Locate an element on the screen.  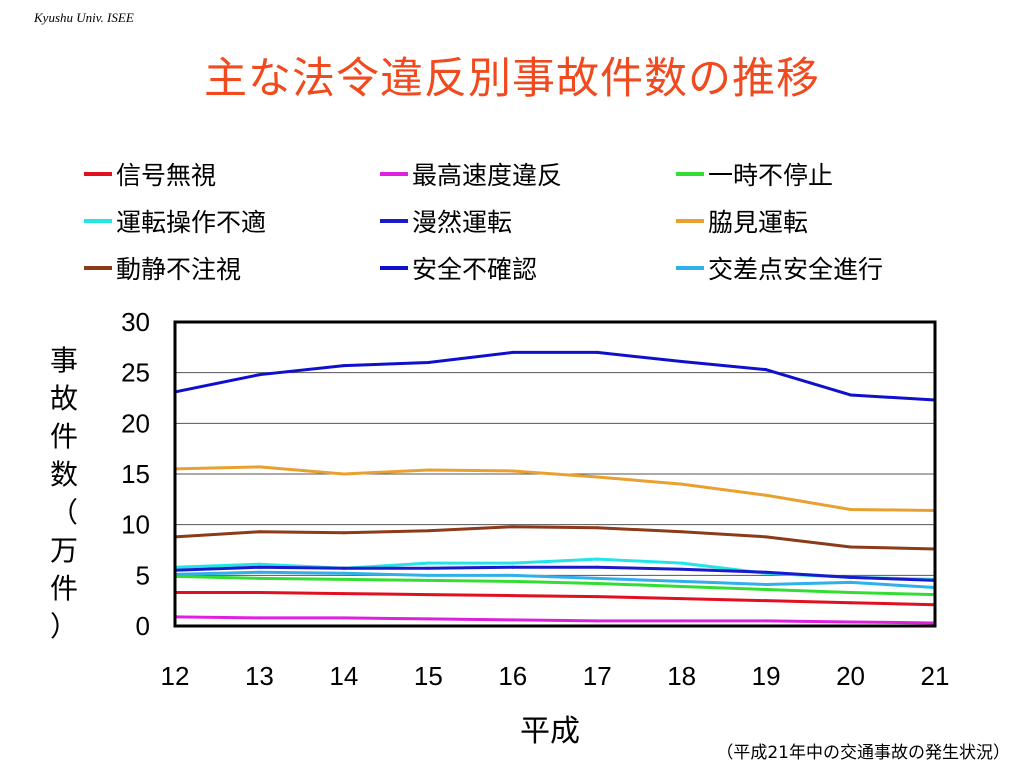
legend-label: 最高速度違反 is located at coordinates (487, 175).